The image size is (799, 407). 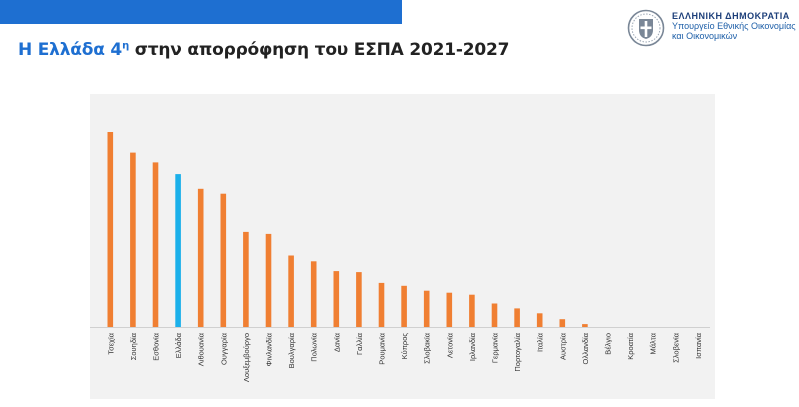 I want to click on x-tick-label: Βουλγαρία, so click(x=291, y=350).